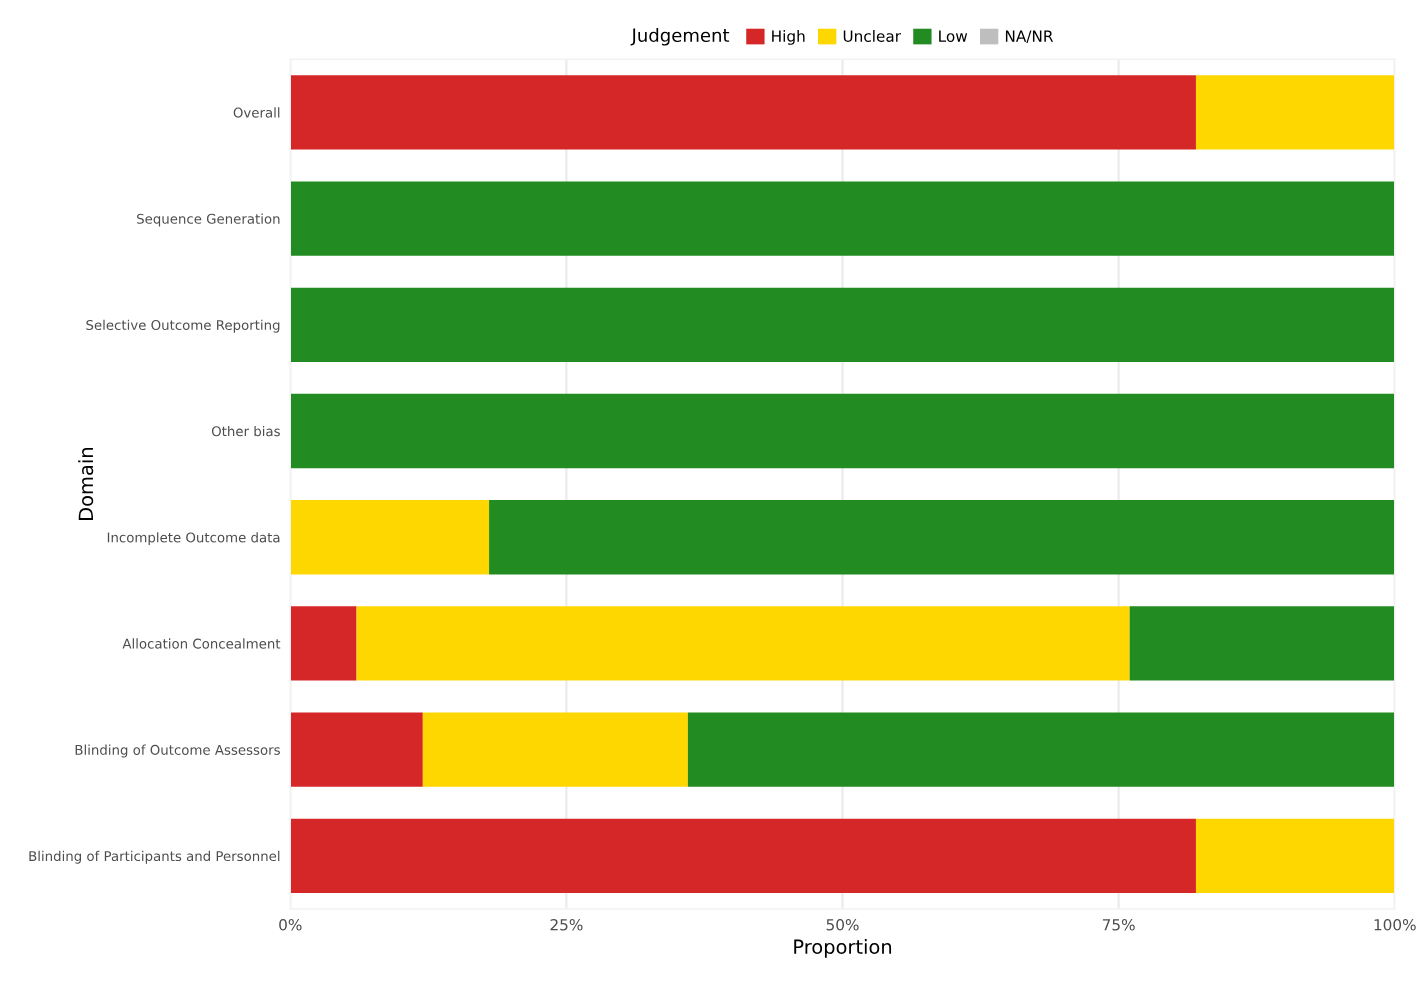  Describe the element at coordinates (843, 948) in the screenshot. I see `x-axis-title: Proportion` at that location.